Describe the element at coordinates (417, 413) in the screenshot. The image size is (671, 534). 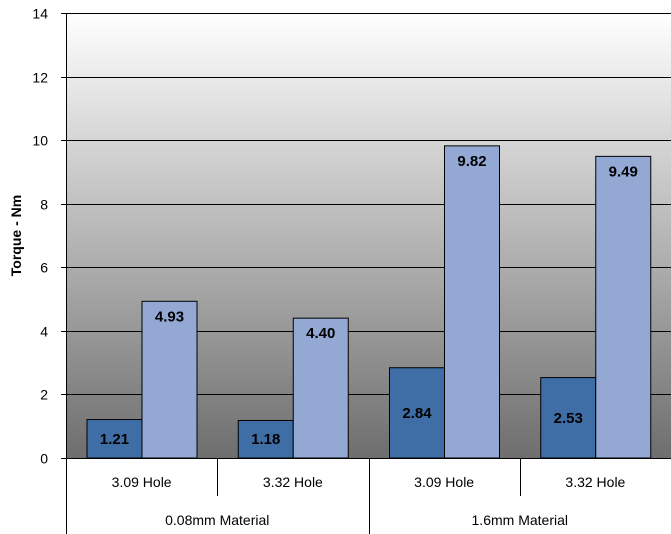
I see `data-label: 2.84` at that location.